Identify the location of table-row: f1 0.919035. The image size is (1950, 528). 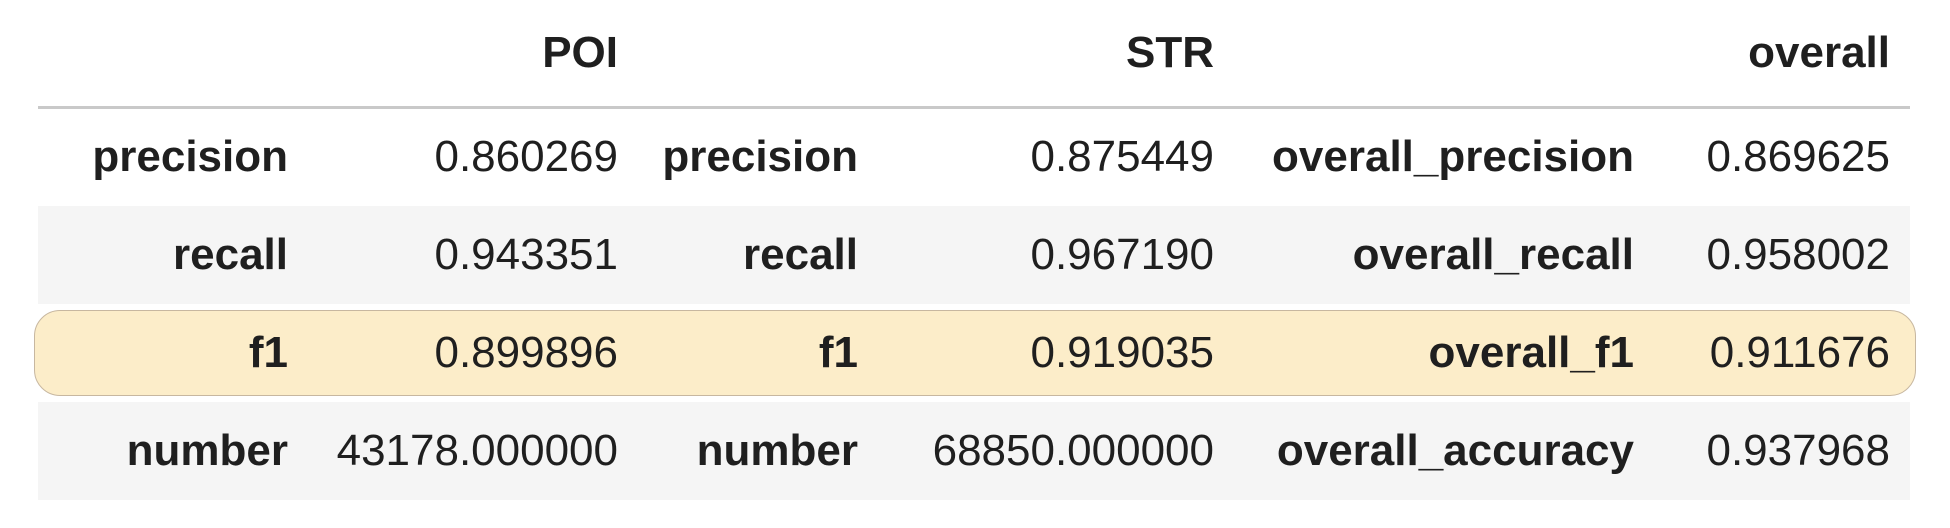
(936, 353).